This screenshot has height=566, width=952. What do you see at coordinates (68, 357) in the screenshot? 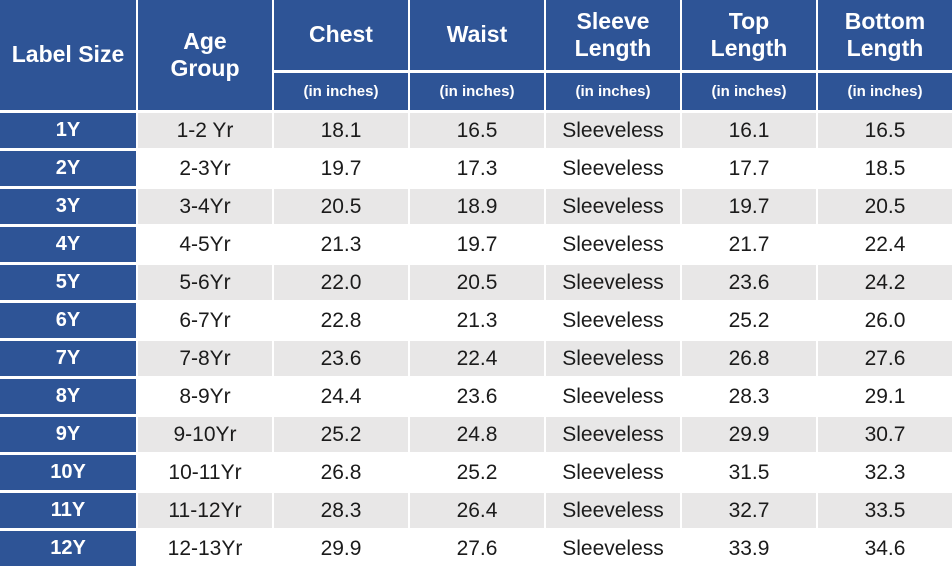
I see `row-label: 7Y` at bounding box center [68, 357].